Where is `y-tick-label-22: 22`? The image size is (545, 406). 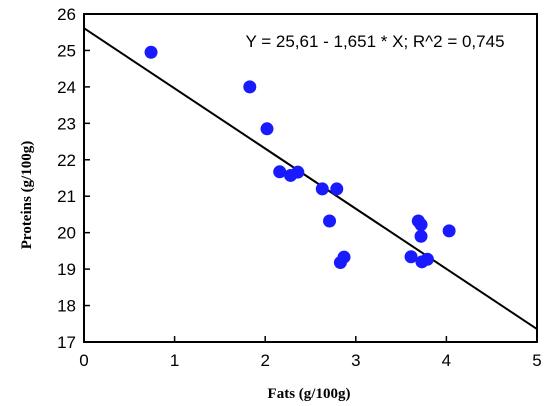 y-tick-label-22: 22 is located at coordinates (66, 160).